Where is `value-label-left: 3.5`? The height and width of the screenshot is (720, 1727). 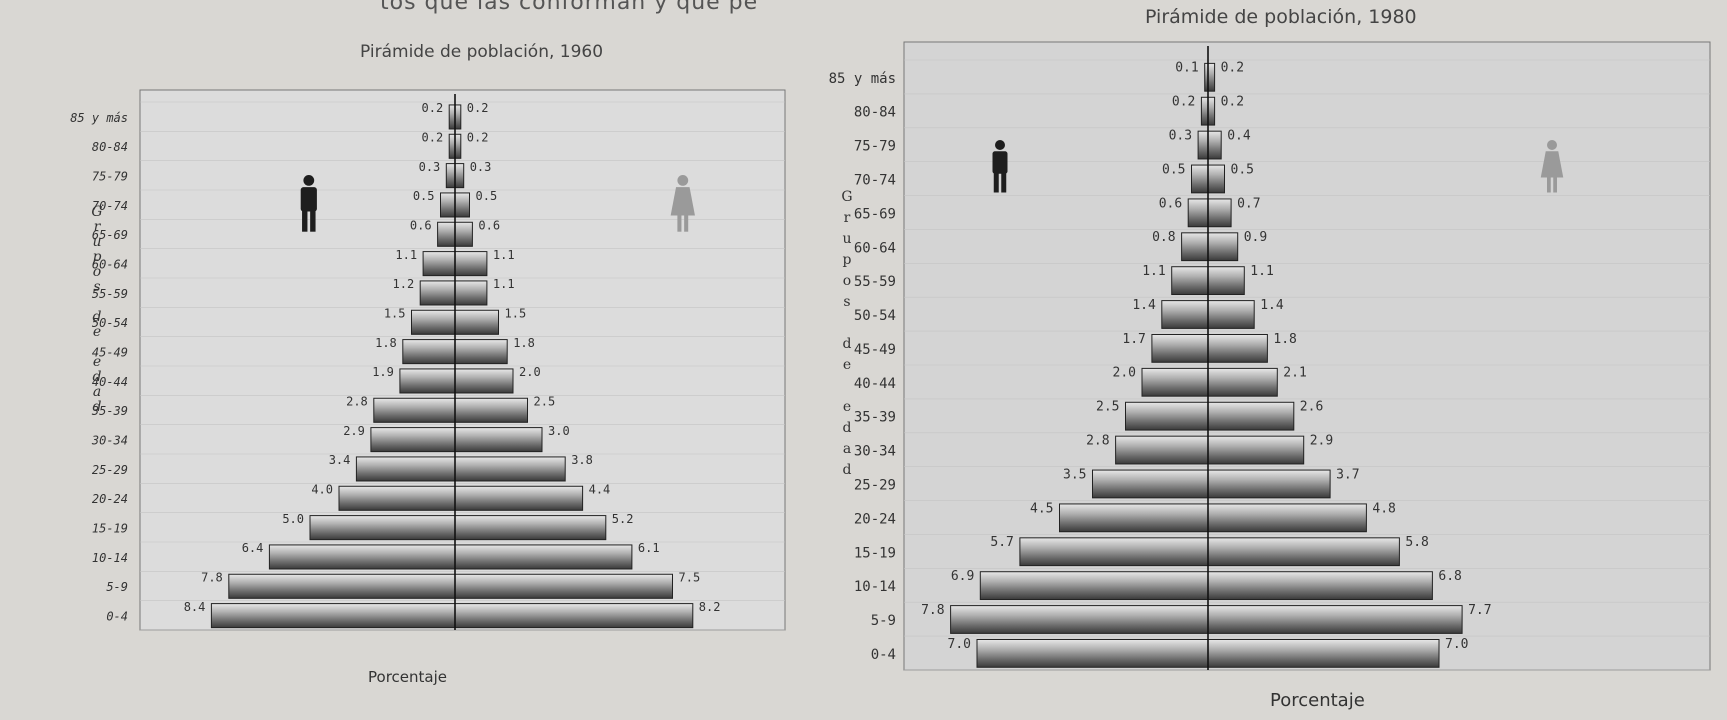
value-label-left: 3.5 is located at coordinates (1074, 474).